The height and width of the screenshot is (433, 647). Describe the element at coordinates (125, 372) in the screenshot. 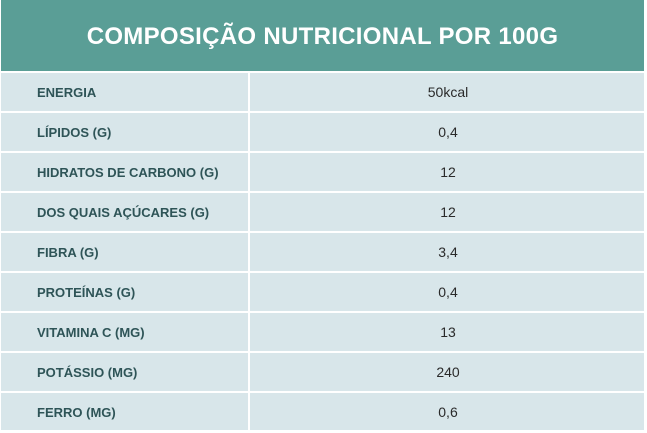

I see `nutrient-label: POTÁSSIO (MG)` at that location.